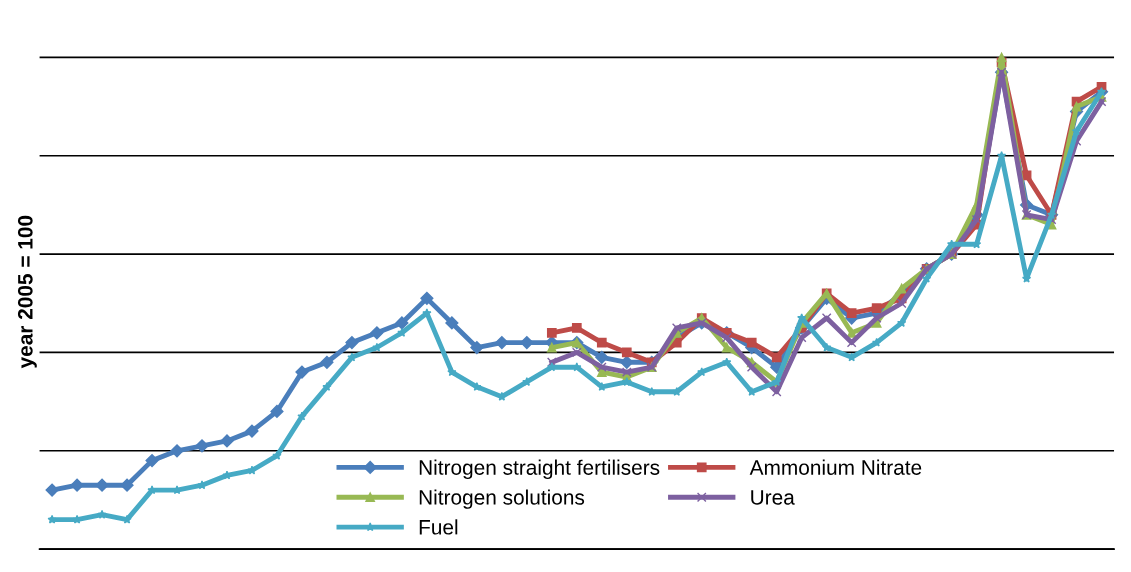  What do you see at coordinates (835, 467) in the screenshot?
I see `legend-label: Ammonium Nitrate` at bounding box center [835, 467].